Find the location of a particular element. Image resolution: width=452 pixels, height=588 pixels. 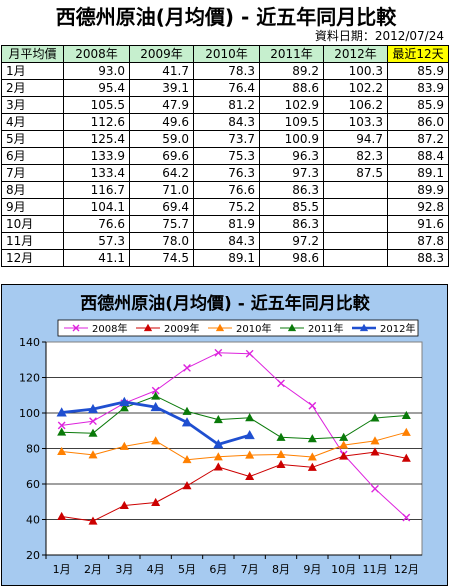

table-row: 1月 93.0 41.7 78.3 89.2 100.3 85.9 is located at coordinates (225, 71).